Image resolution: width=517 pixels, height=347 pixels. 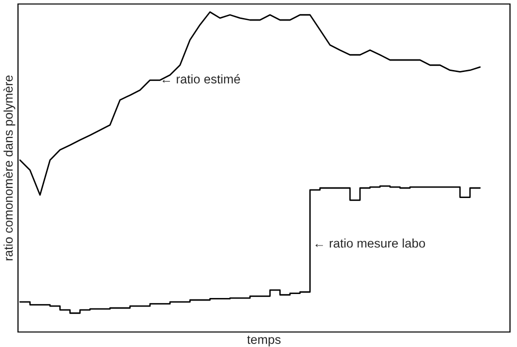 I want to click on x-axis-title: temps, so click(x=264, y=341).